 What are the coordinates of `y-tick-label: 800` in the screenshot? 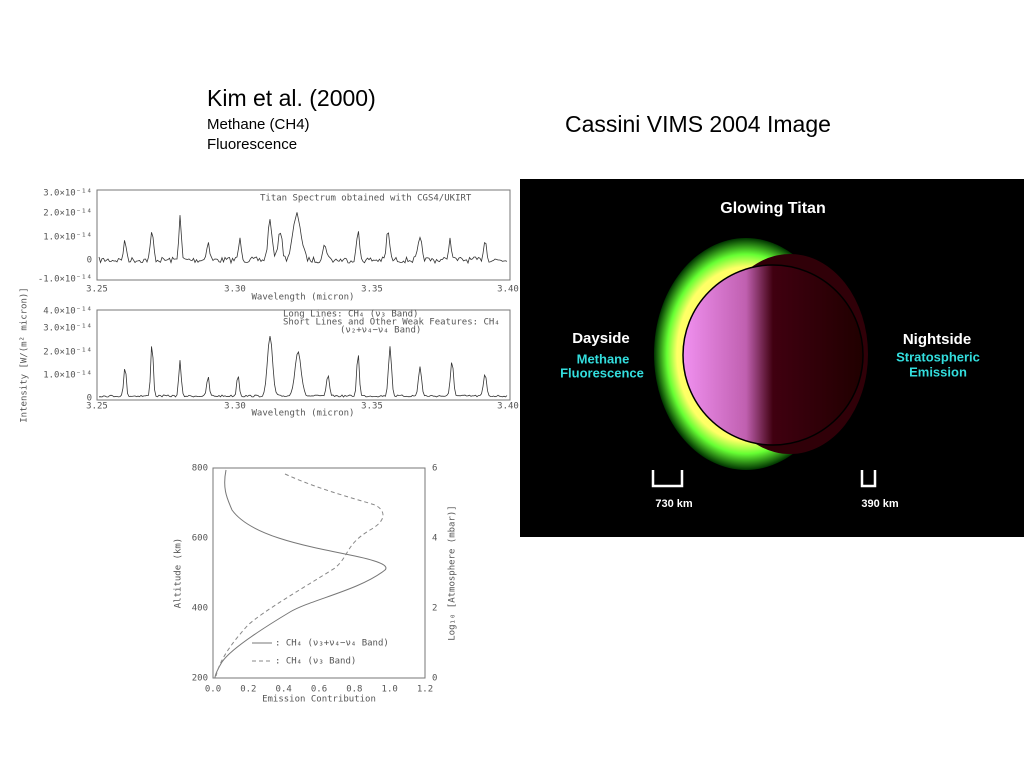 It's located at (200, 469).